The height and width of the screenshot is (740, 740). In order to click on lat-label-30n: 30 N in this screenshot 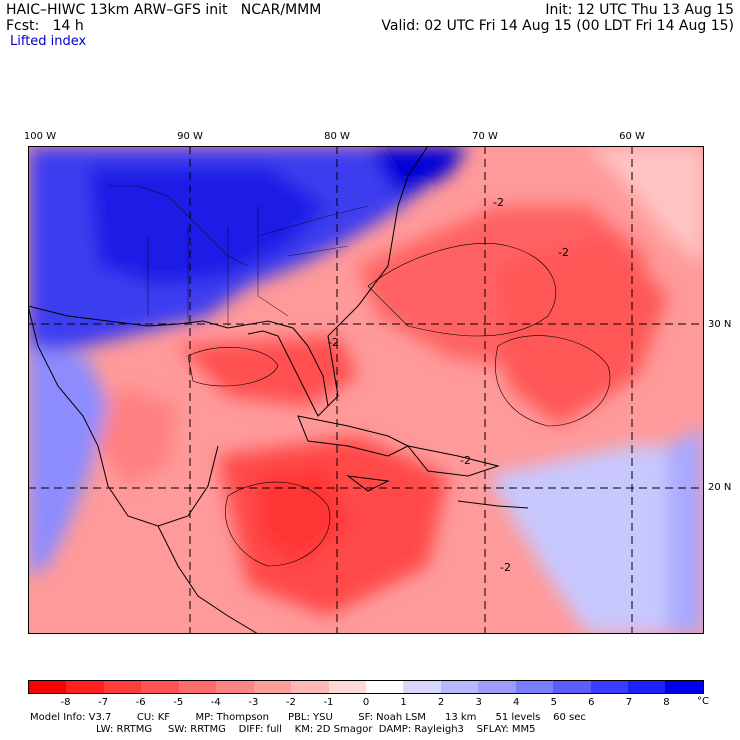, I will do `click(720, 324)`.